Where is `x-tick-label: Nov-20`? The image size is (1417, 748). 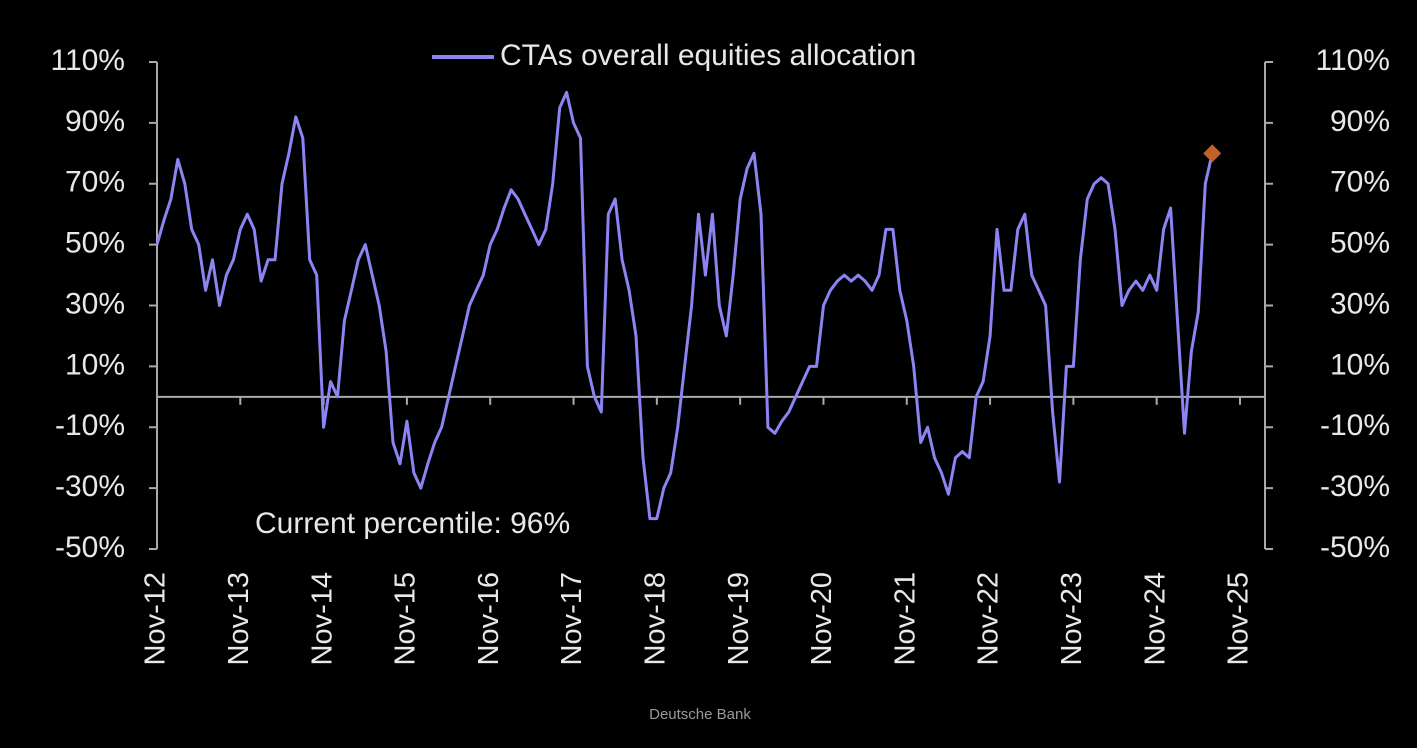
x-tick-label: Nov-20 is located at coordinates (822, 619).